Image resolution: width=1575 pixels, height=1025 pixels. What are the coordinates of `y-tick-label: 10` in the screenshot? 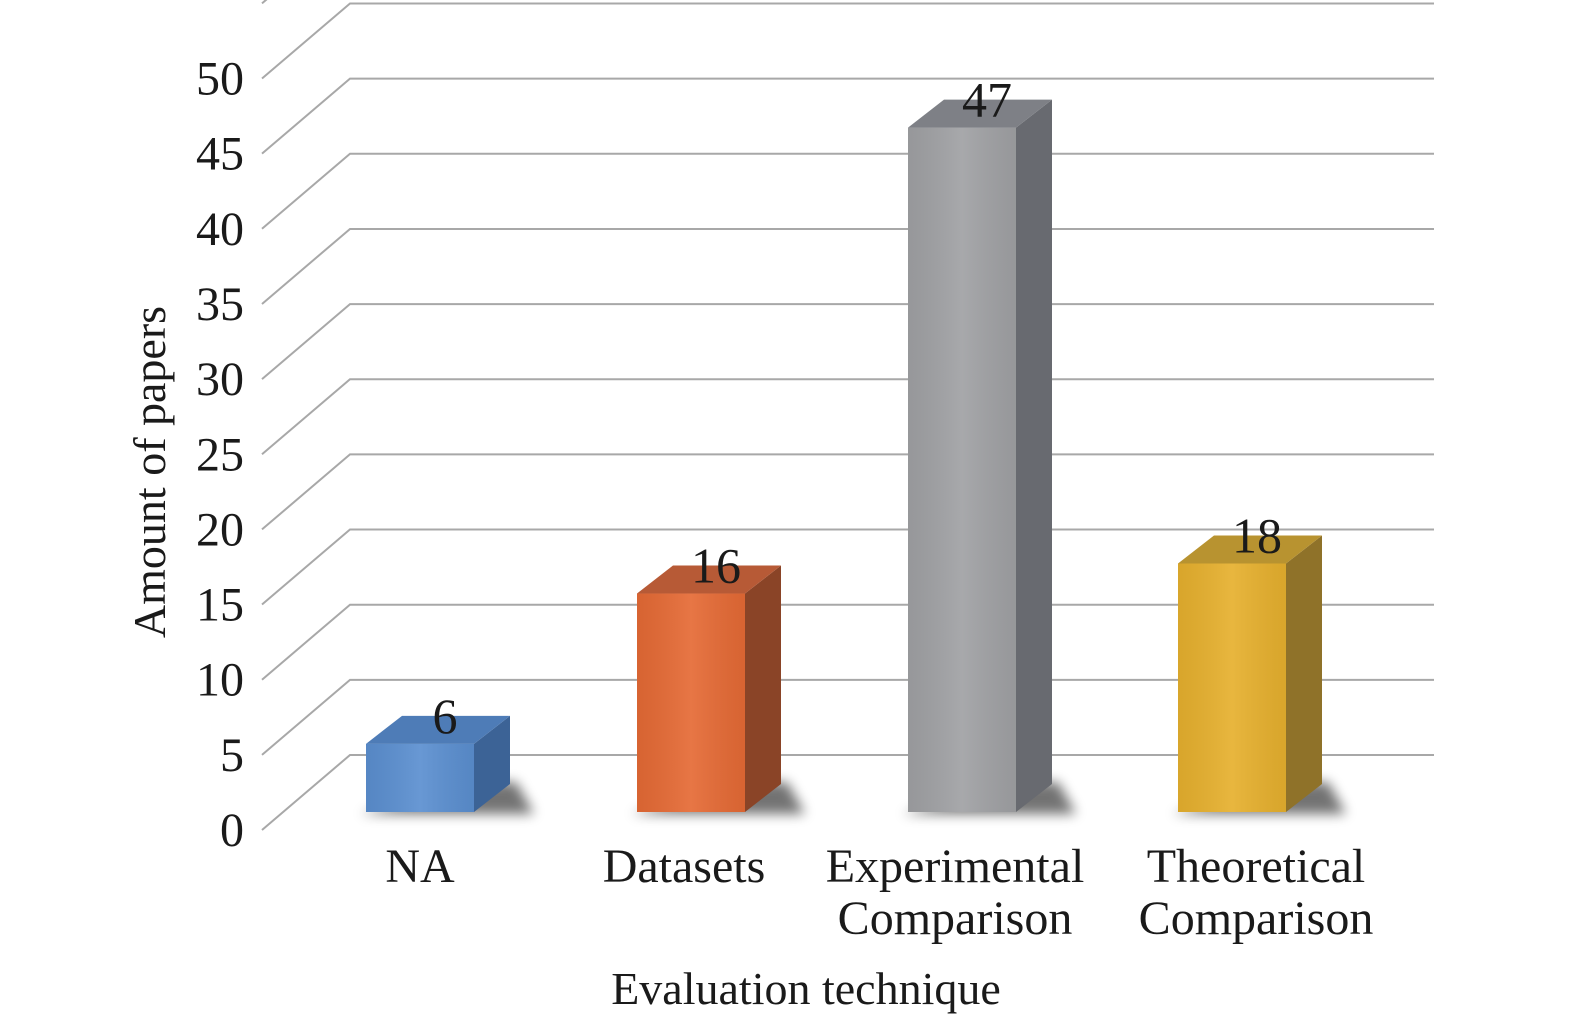 It's located at (220, 680).